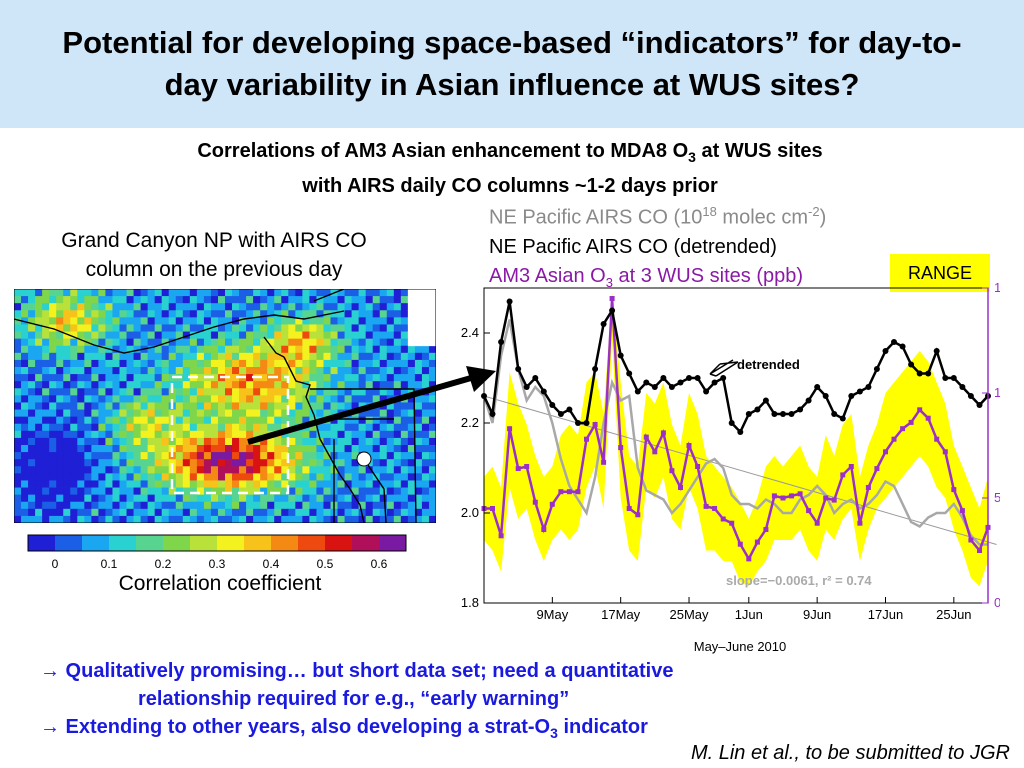 The image size is (1024, 768). What do you see at coordinates (658, 216) in the screenshot?
I see `legend-gray: NE Pacific AIRS CO (1018 molec cm-2)` at bounding box center [658, 216].